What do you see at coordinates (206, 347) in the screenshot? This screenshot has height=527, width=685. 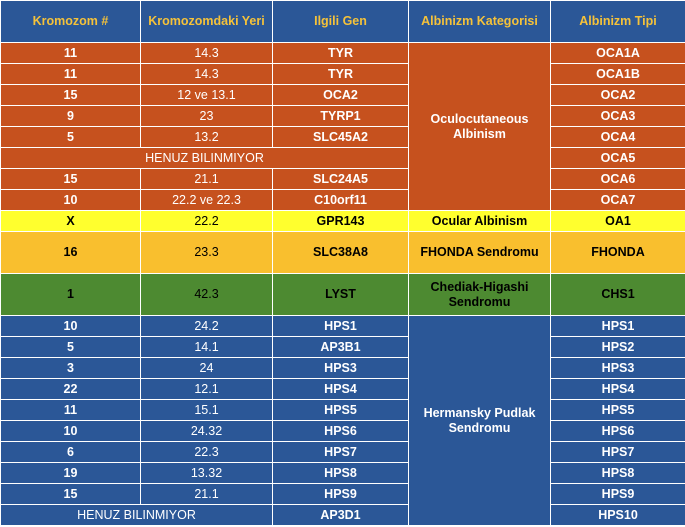 I see `location-cell: 14.1` at bounding box center [206, 347].